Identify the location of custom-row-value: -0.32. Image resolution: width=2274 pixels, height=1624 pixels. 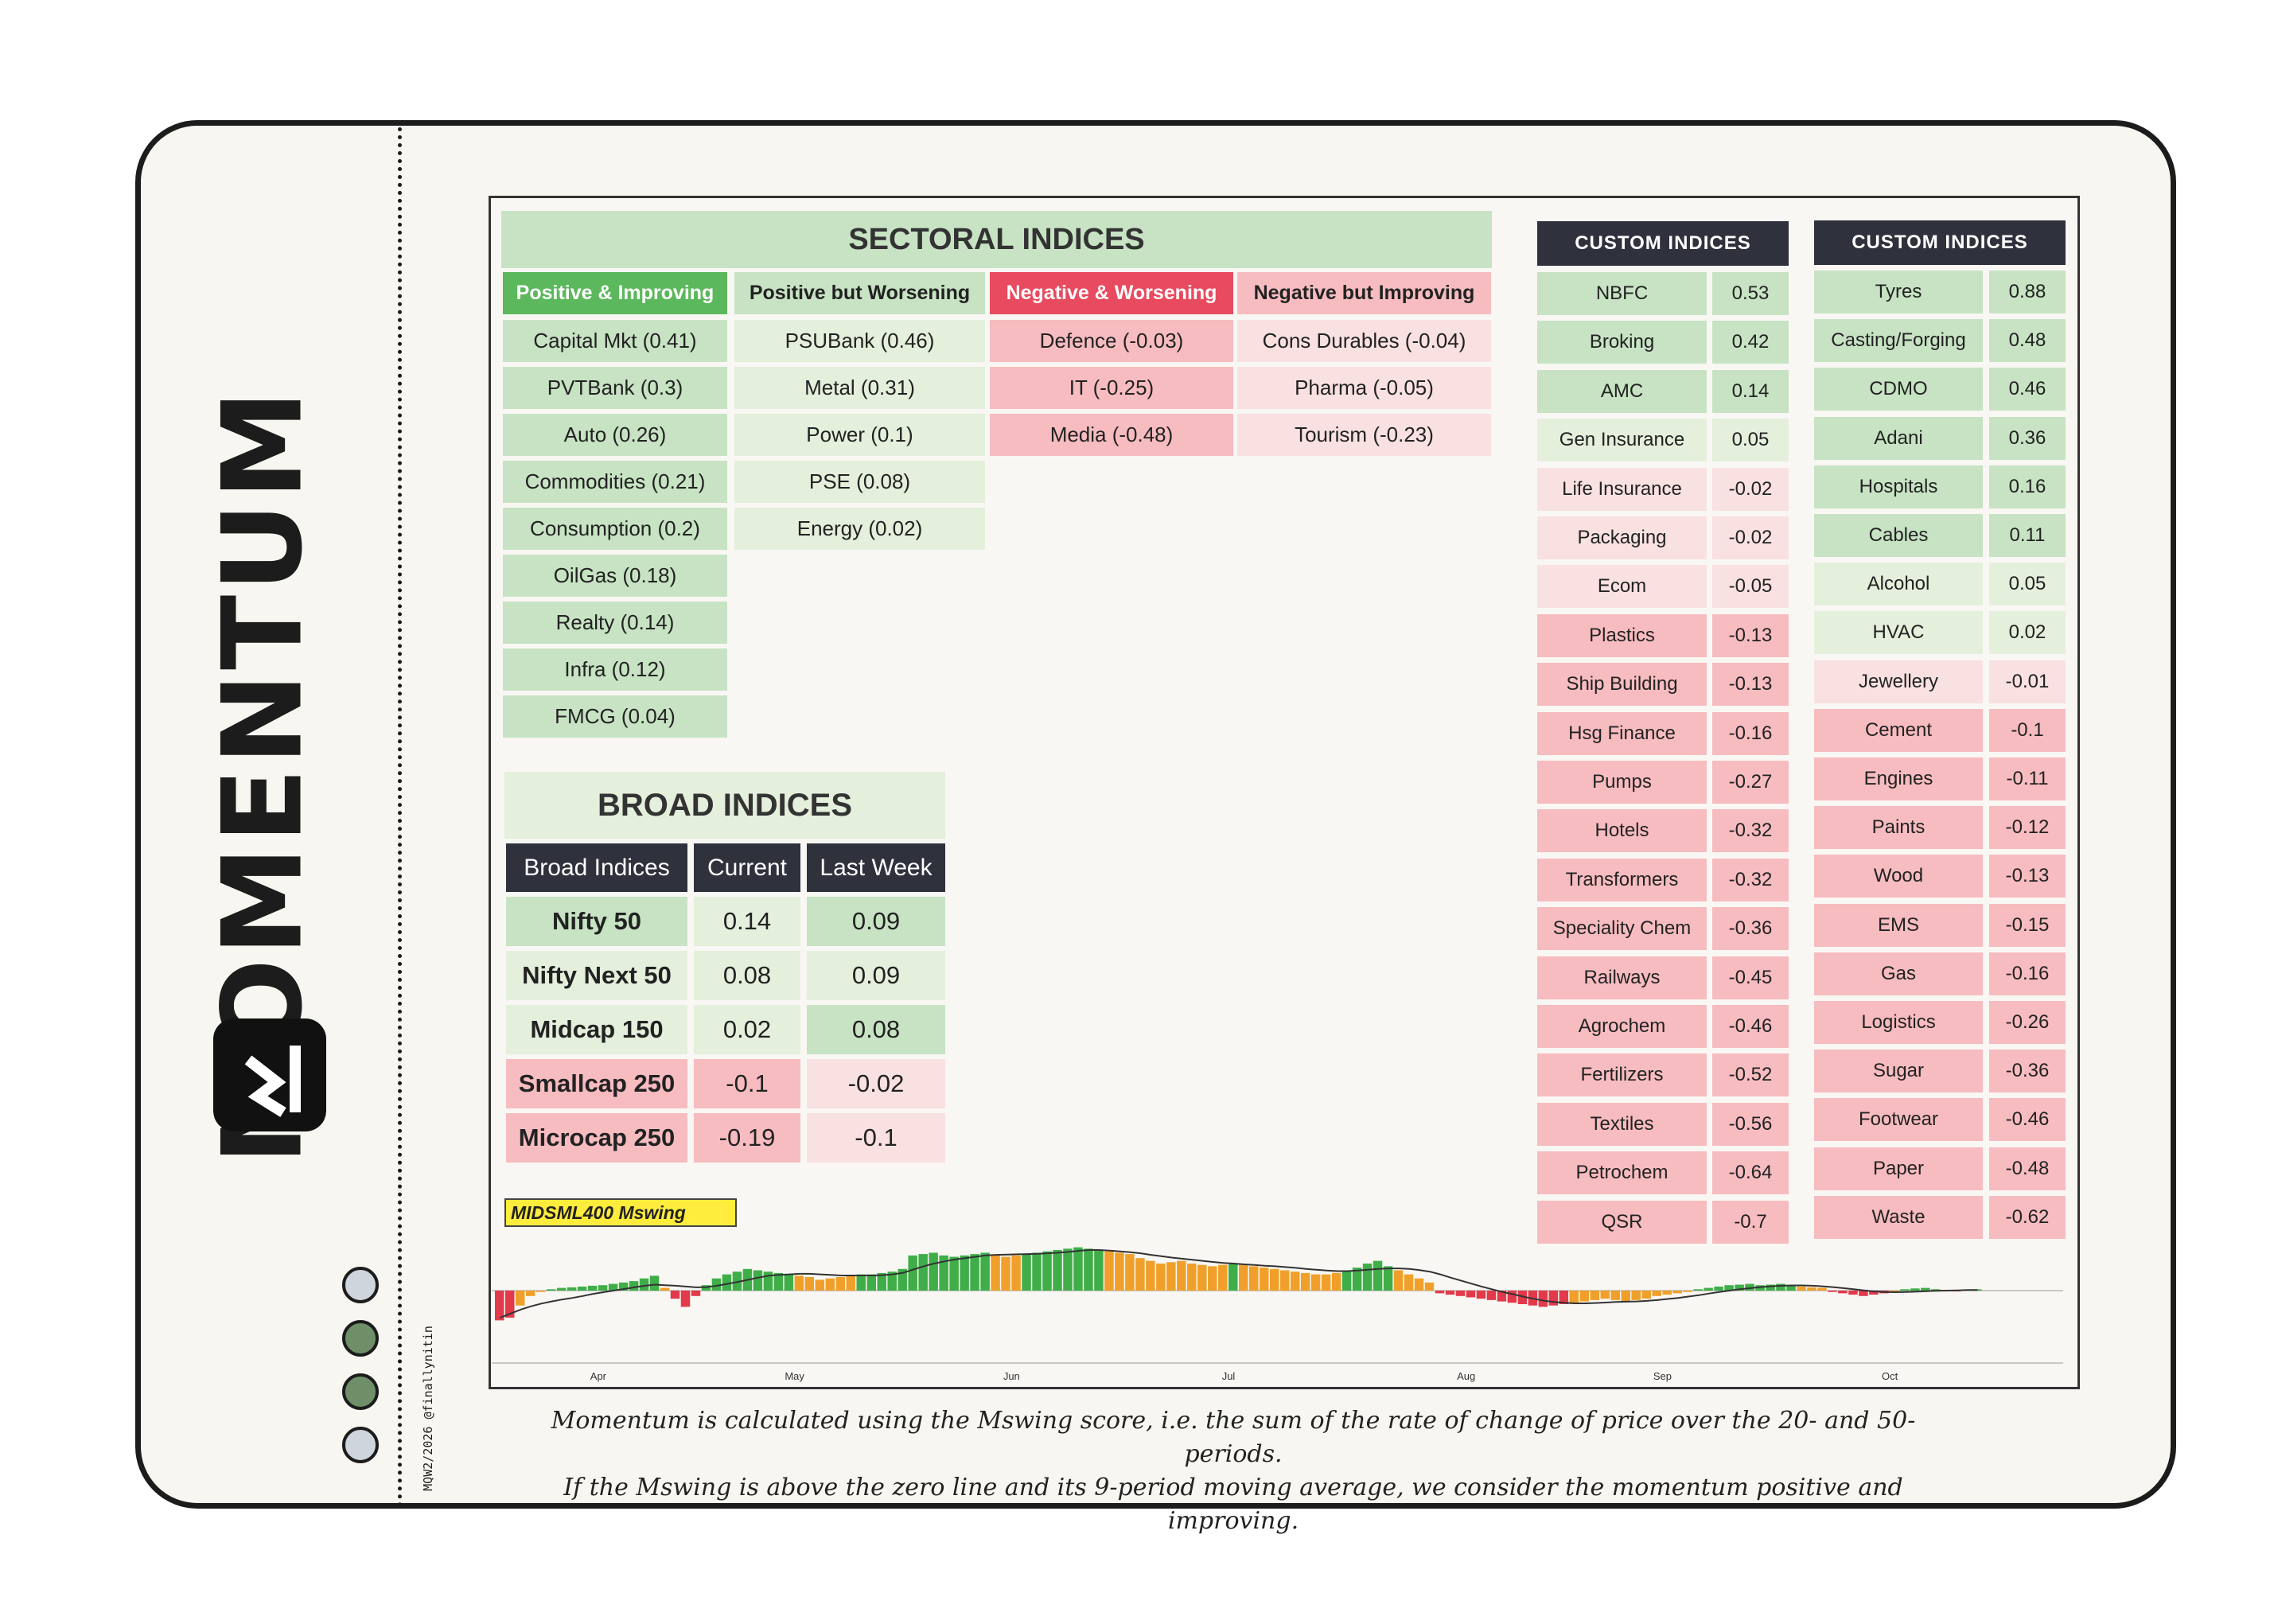
(1750, 831).